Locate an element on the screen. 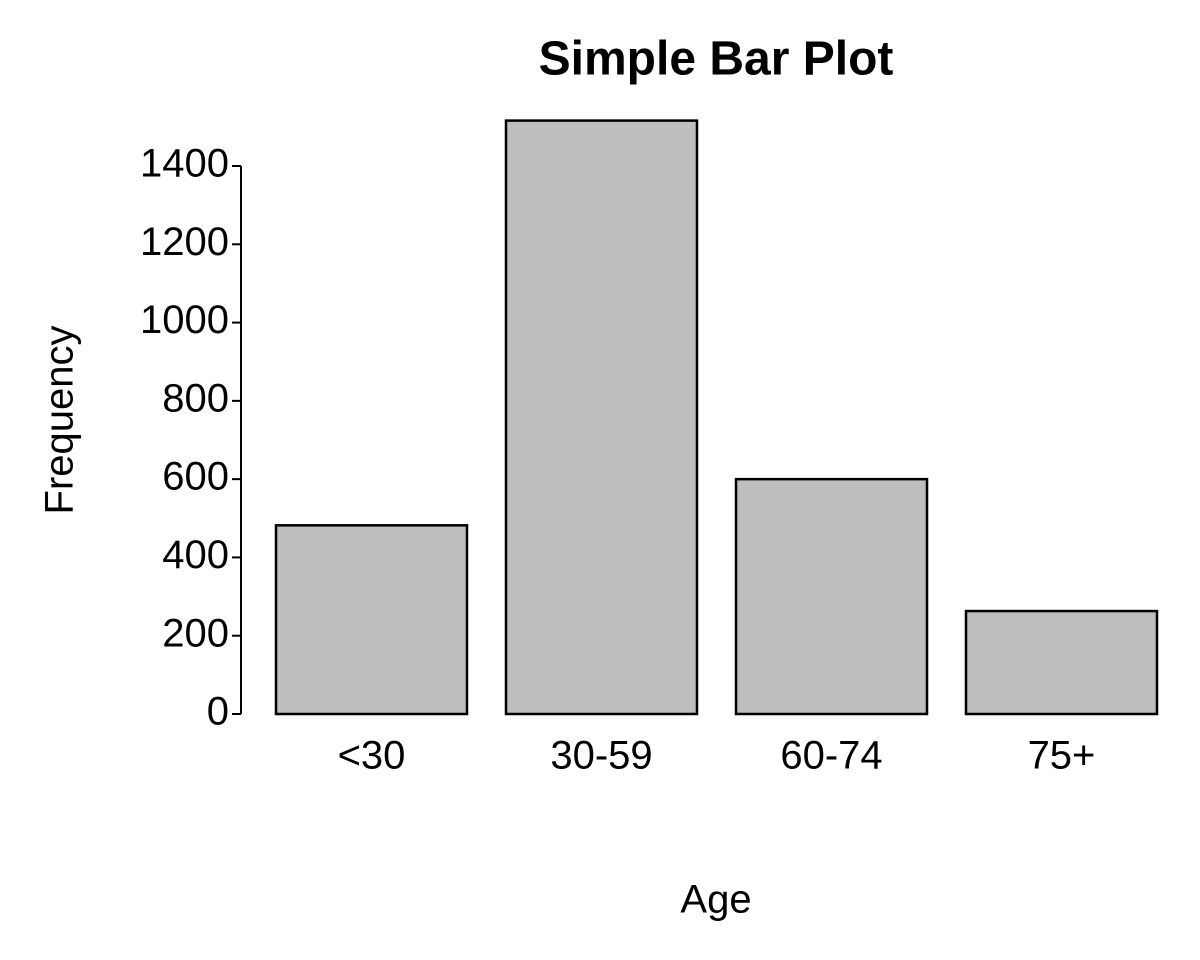  x-tick-label: <30 is located at coordinates (372, 756).